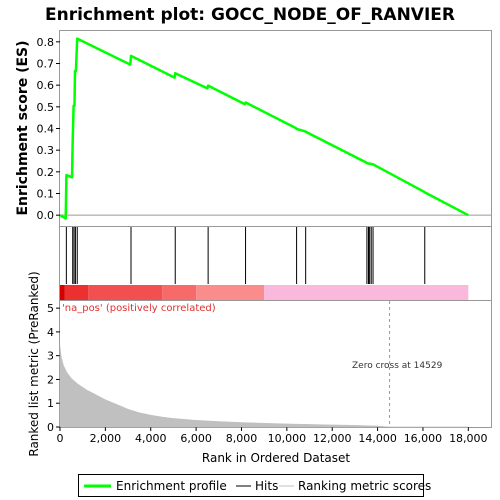 Image resolution: width=500 pixels, height=500 pixels. What do you see at coordinates (242, 438) in the screenshot?
I see `x-tick-label: 8,000` at bounding box center [242, 438].